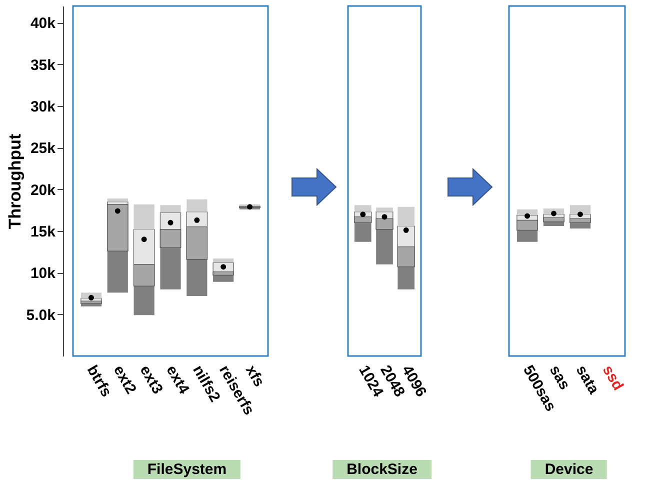 The width and height of the screenshot is (647, 480). Describe the element at coordinates (43, 190) in the screenshot. I see `y-tick-label: 20k` at that location.